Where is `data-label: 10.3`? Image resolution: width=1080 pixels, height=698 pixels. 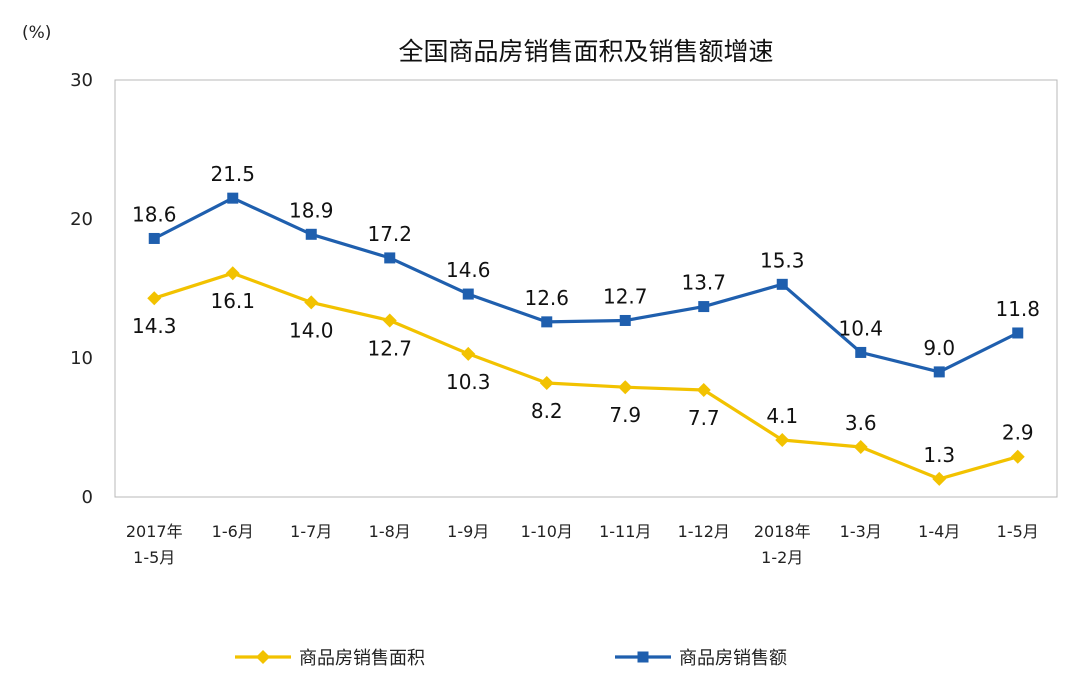
data-label: 10.3 is located at coordinates (468, 382).